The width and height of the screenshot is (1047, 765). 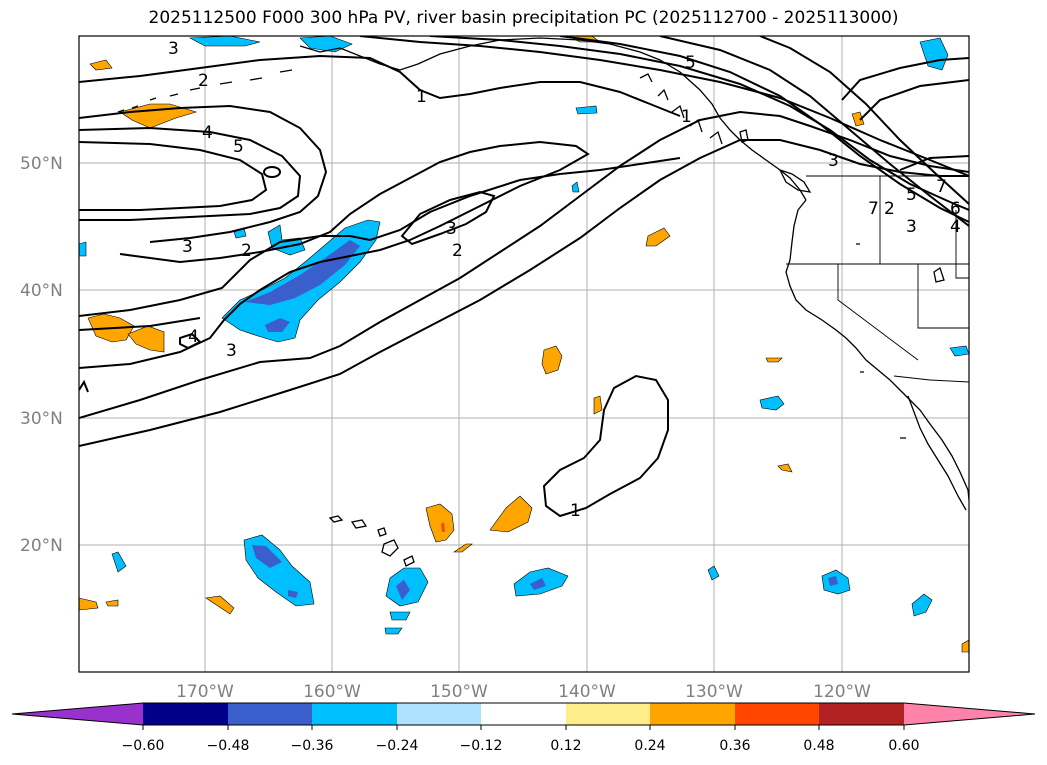 I want to click on lat-label: 50°N, so click(x=41, y=164).